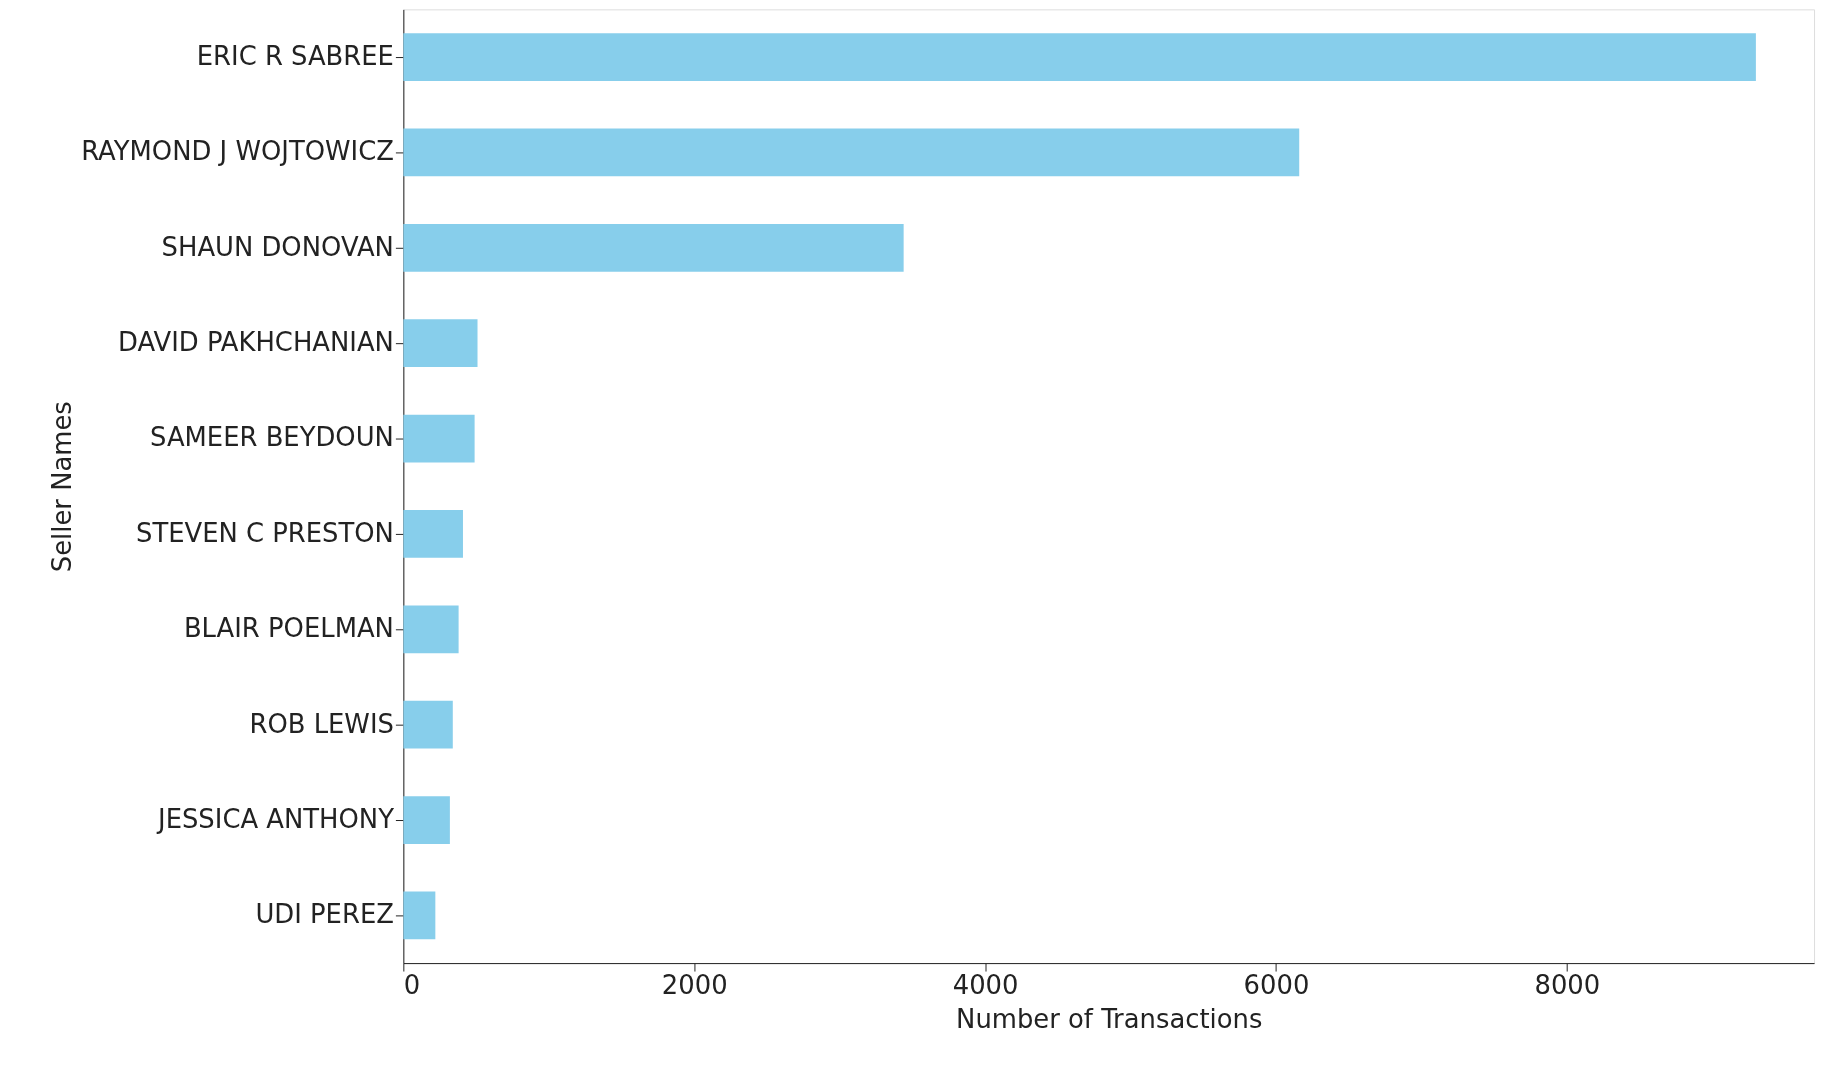 This screenshot has width=1824, height=1085. What do you see at coordinates (264, 532) in the screenshot?
I see `y-tick-label: STEVEN C PRESTON` at bounding box center [264, 532].